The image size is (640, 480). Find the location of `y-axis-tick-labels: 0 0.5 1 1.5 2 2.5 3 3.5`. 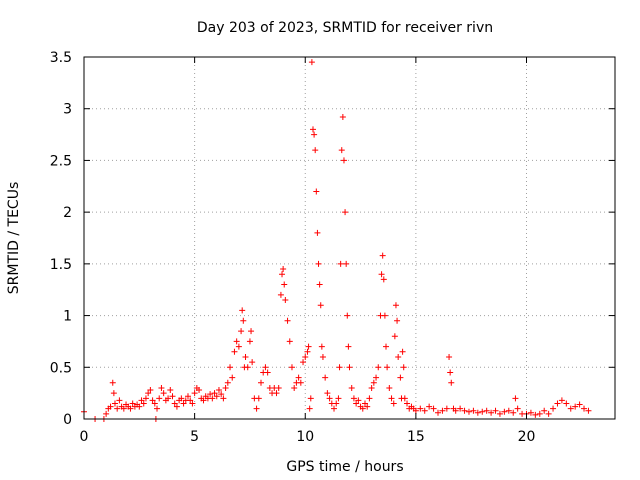

y-axis-tick-labels: 0 0.5 1 1.5 2 2.5 3 3.5 is located at coordinates (61, 239).